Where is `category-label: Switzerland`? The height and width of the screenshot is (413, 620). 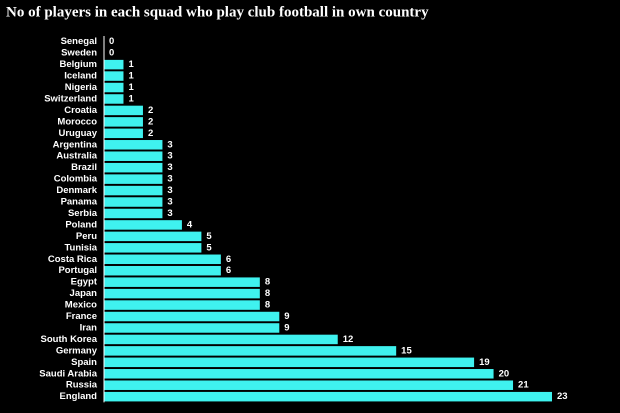 category-label: Switzerland is located at coordinates (70, 98).